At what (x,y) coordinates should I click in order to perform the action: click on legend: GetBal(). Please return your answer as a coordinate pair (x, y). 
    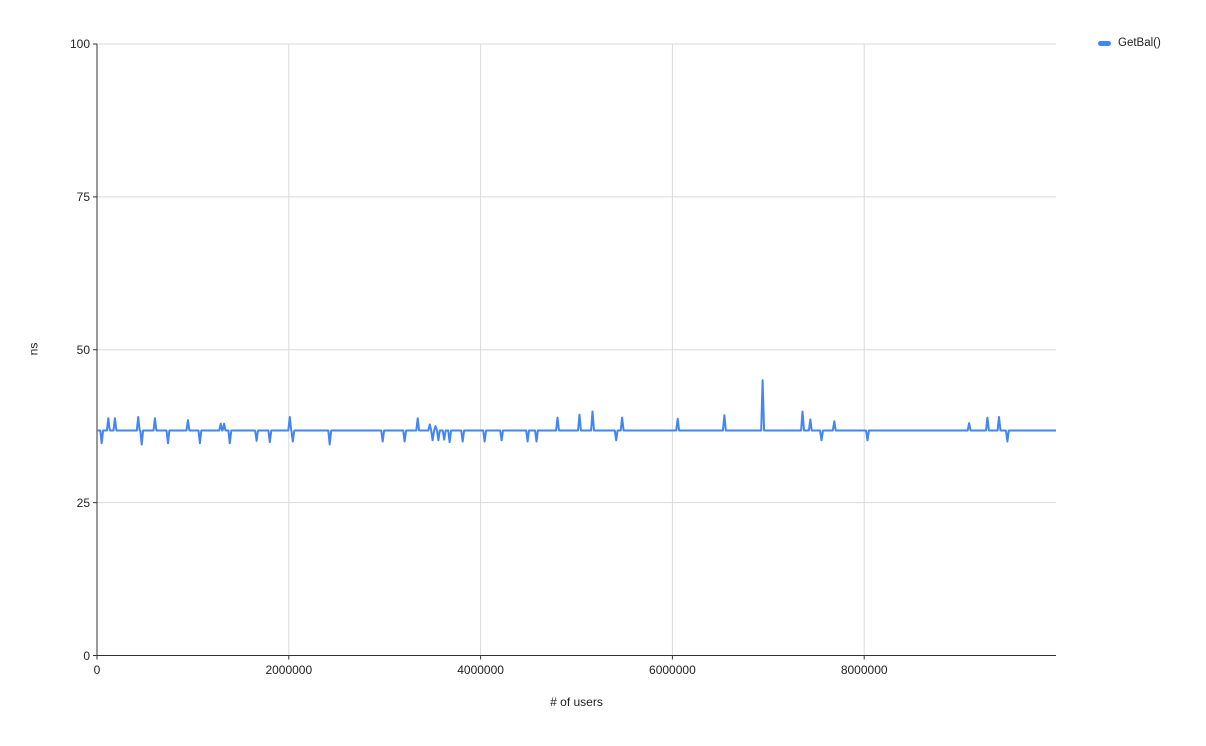
    Looking at the image, I should click on (1129, 43).